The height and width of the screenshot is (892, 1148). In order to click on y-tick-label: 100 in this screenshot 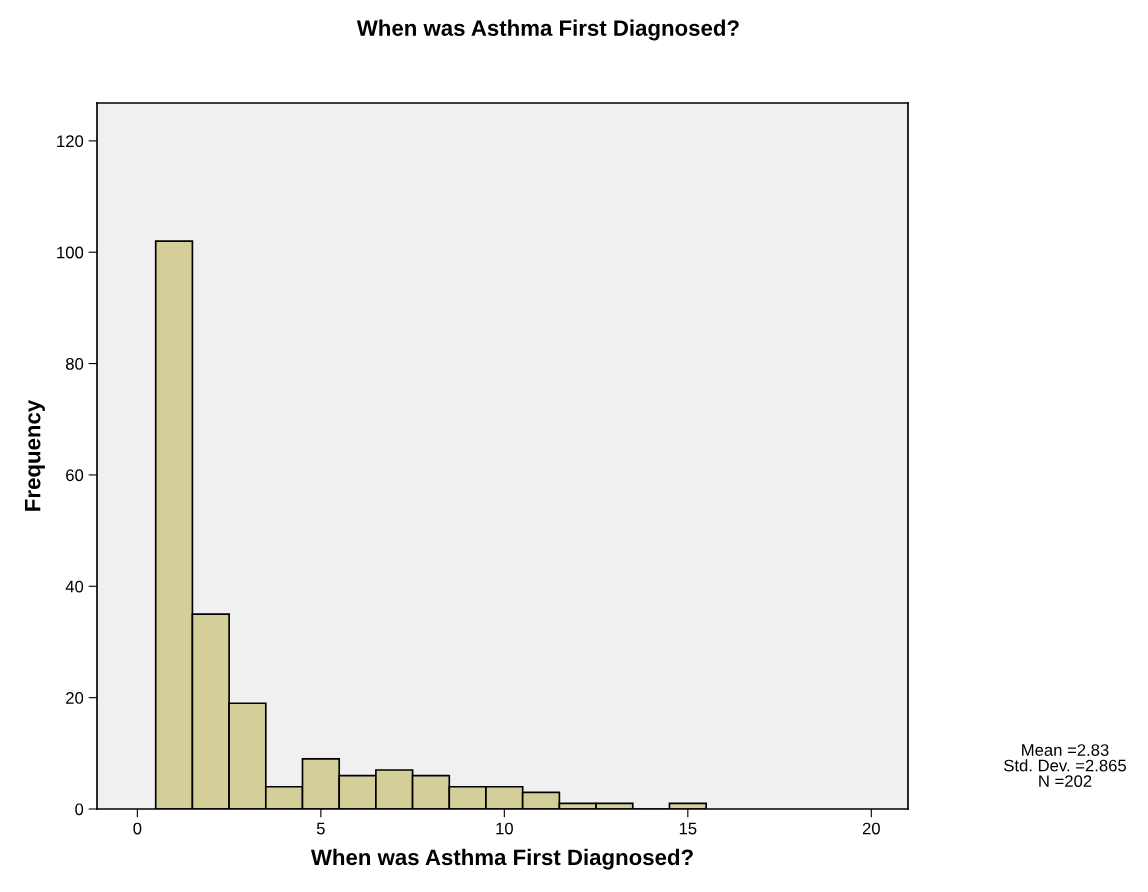, I will do `click(70, 252)`.